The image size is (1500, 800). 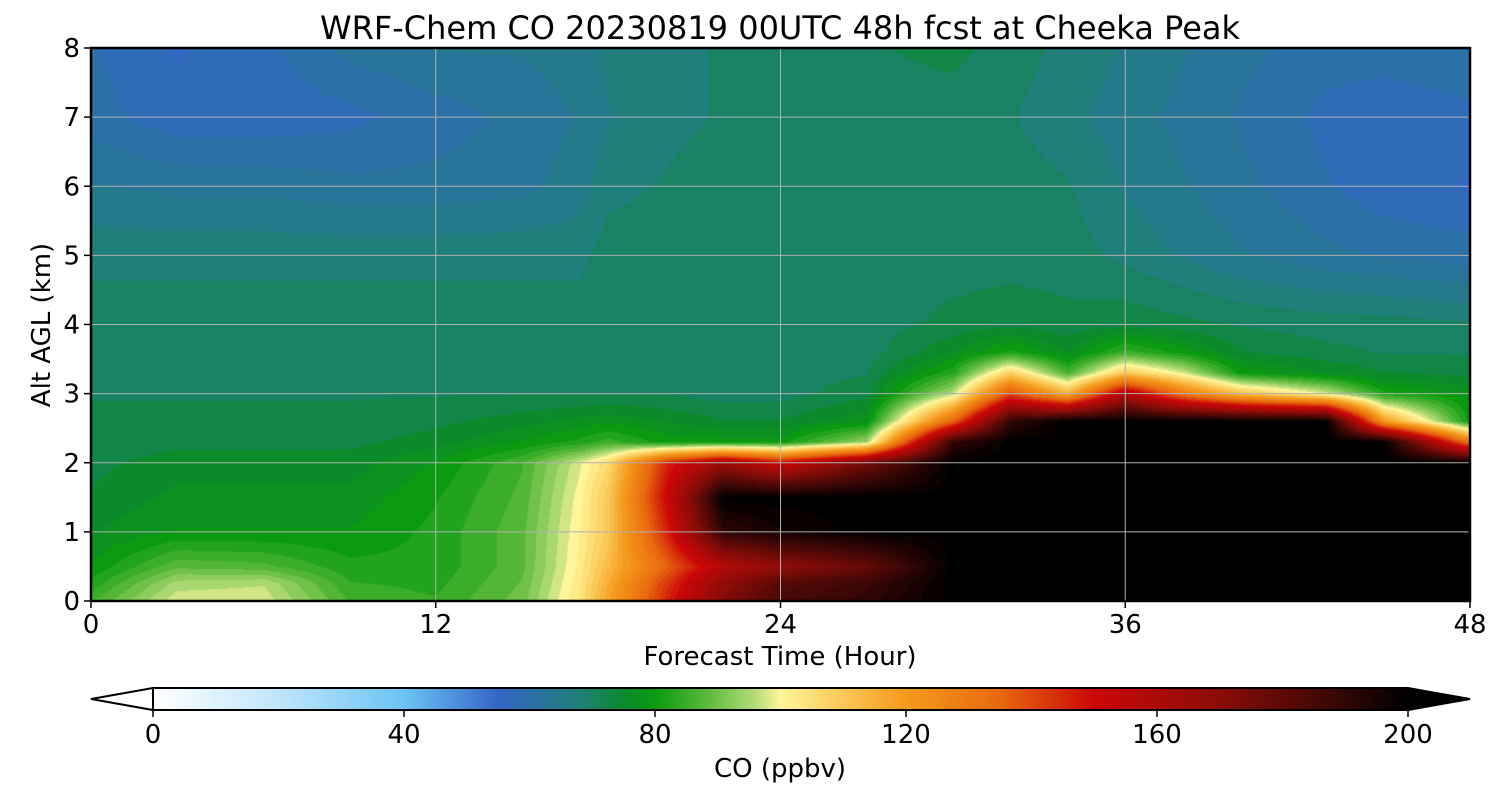 What do you see at coordinates (780, 699) in the screenshot?
I see `colorbar-gradient` at bounding box center [780, 699].